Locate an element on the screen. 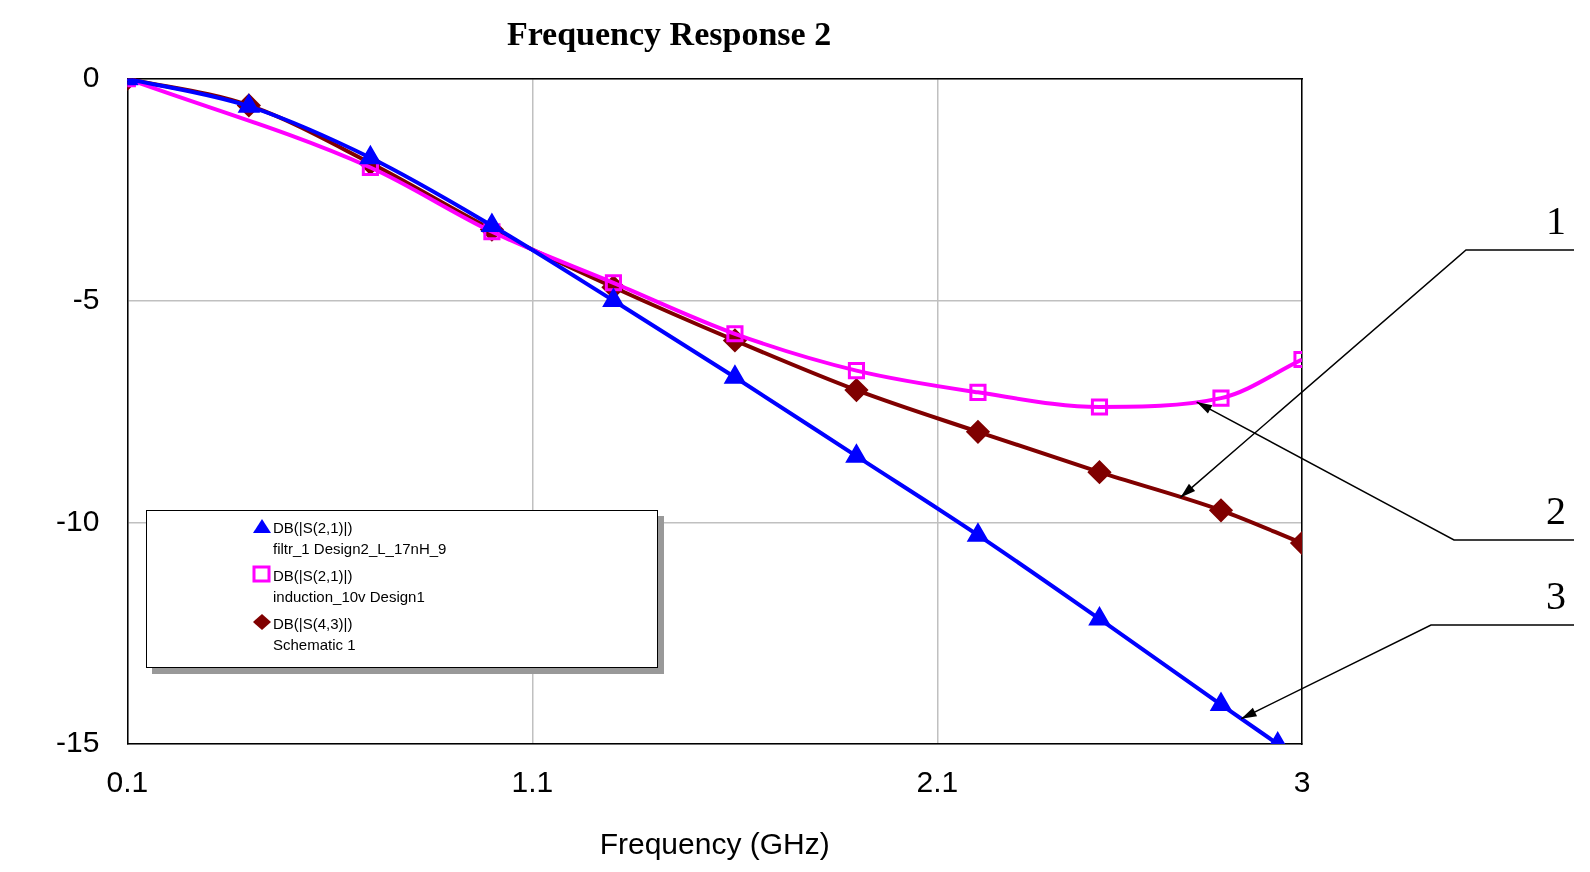 The image size is (1590, 872). y-tick-label: -5 is located at coordinates (86, 298).